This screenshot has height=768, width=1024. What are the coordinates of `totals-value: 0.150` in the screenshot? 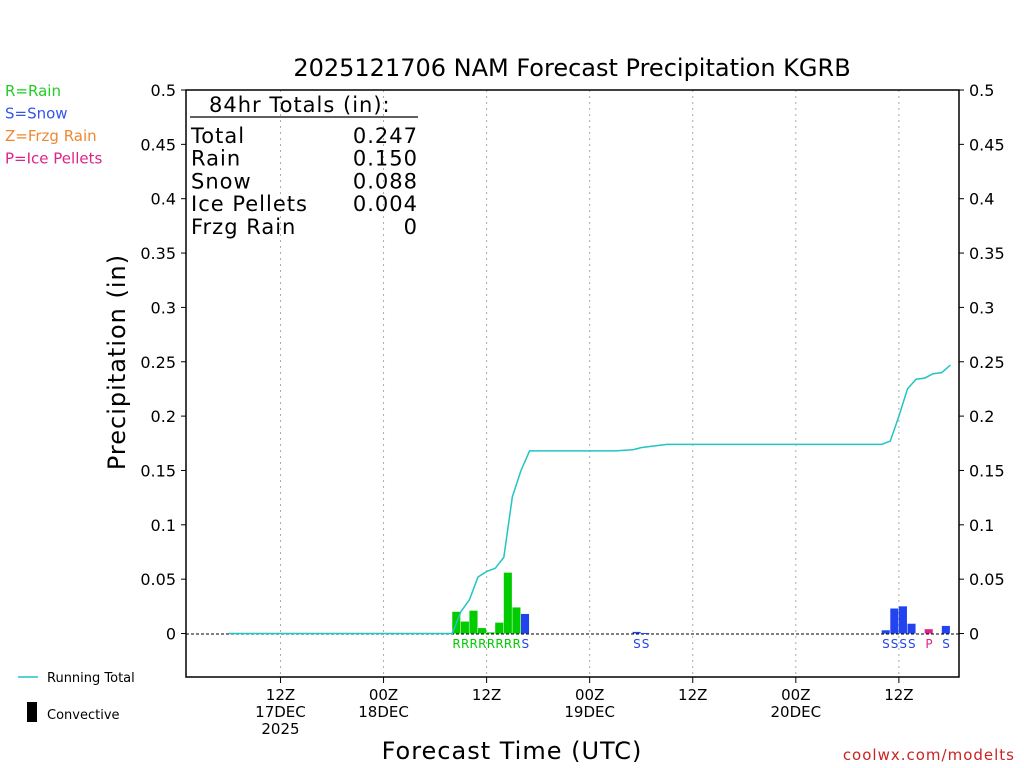 It's located at (385, 159).